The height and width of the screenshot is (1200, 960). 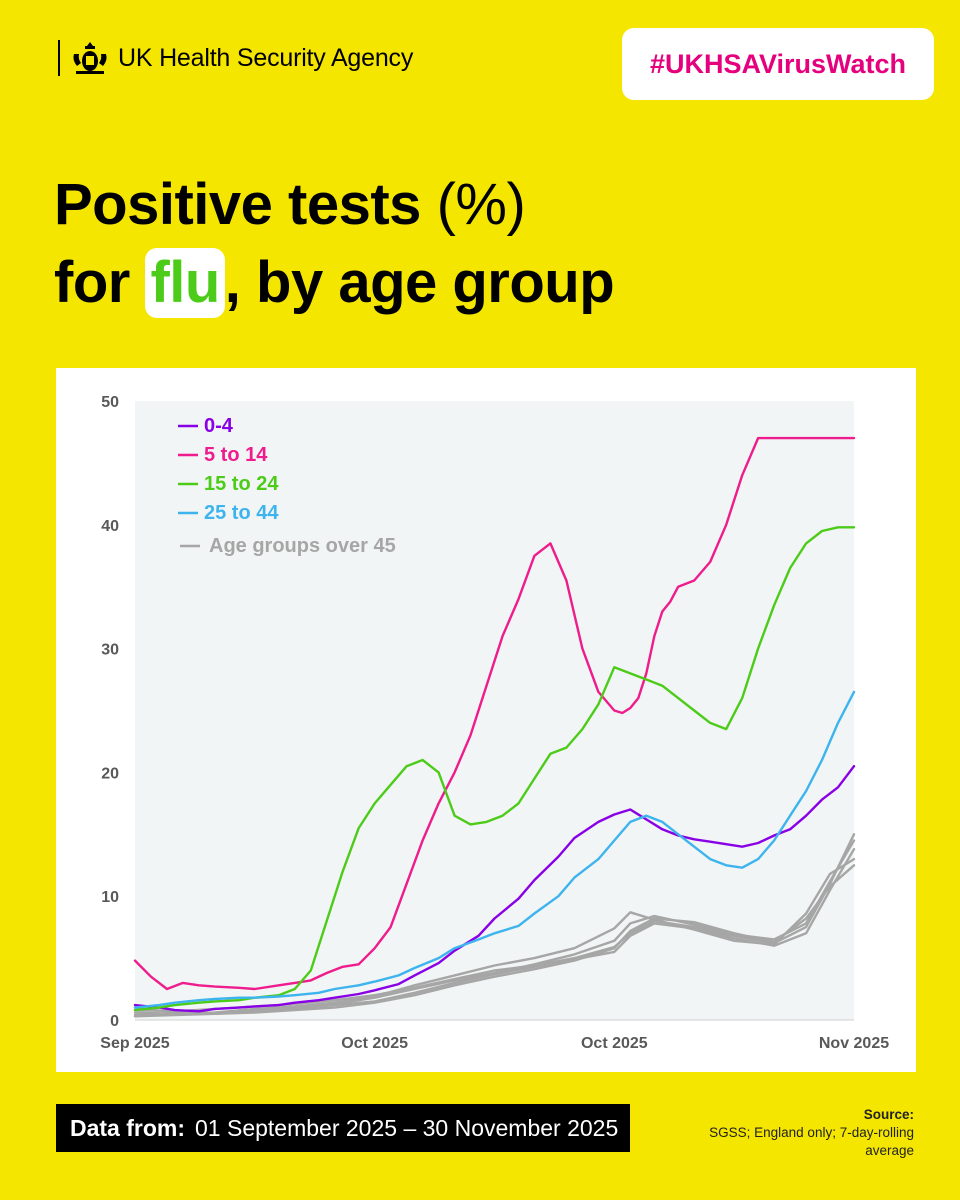 What do you see at coordinates (854, 1043) in the screenshot?
I see `x-tick-label: Nov 2025` at bounding box center [854, 1043].